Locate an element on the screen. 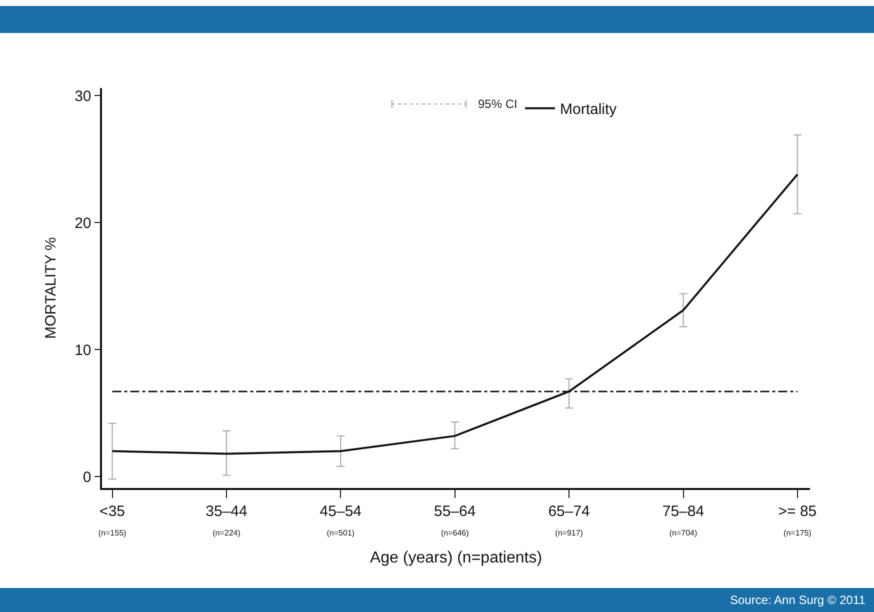 This screenshot has width=874, height=612. legend-label: Mortality is located at coordinates (589, 109).